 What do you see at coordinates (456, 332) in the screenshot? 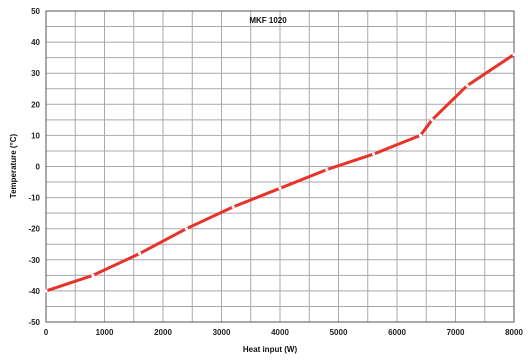
I see `x-tick-label: 7000` at bounding box center [456, 332].